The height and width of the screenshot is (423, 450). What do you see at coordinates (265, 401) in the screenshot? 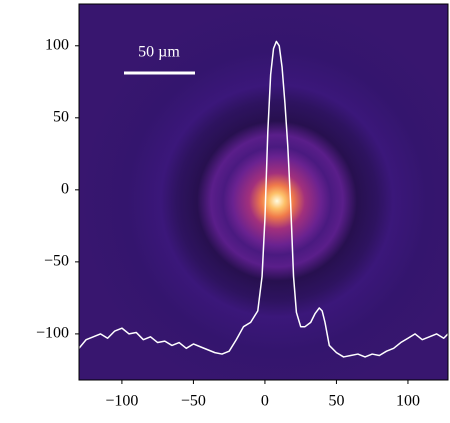
I see `x-tick-label: 0` at bounding box center [265, 401].